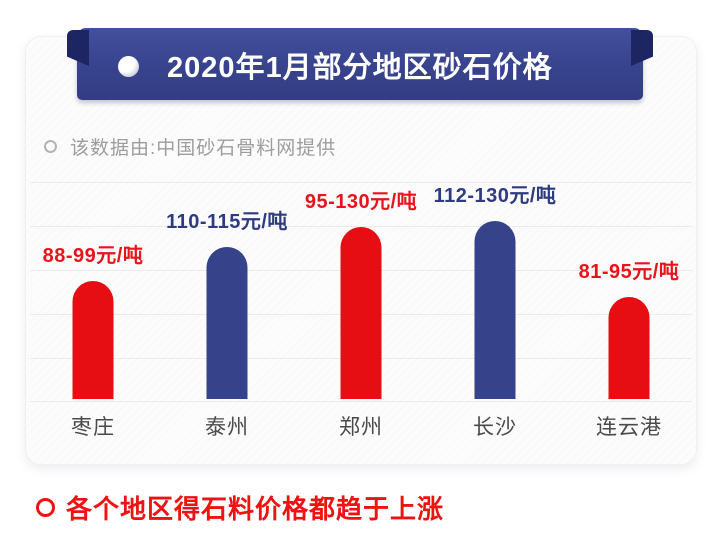 The width and height of the screenshot is (720, 541). I want to click on category-label: 泰州, so click(227, 427).